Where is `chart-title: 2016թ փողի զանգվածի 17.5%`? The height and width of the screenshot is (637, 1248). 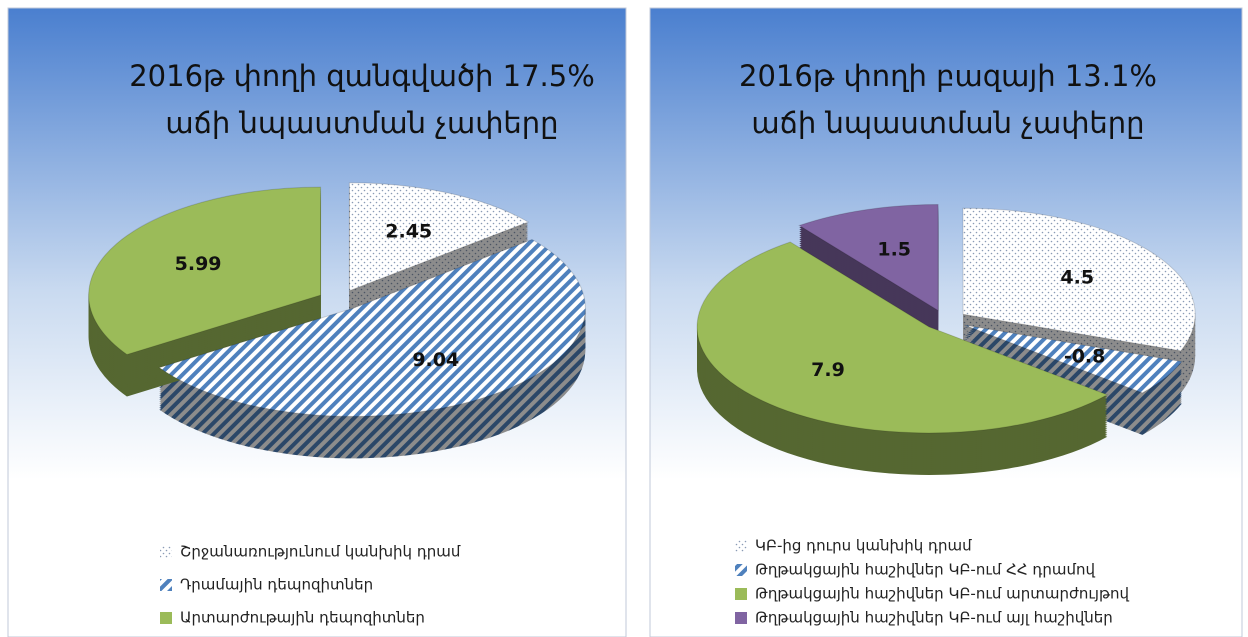 chart-title: 2016թ փողի զանգվածի 17.5% is located at coordinates (362, 76).